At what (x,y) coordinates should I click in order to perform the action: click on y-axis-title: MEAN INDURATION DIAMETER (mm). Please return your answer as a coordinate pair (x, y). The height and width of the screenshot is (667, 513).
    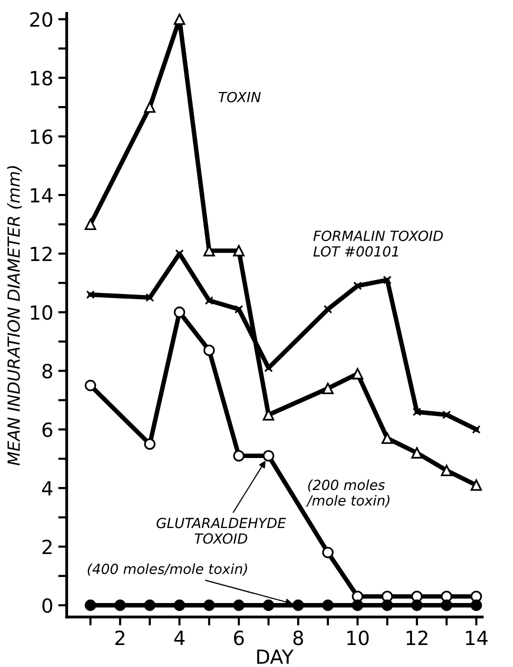
    Looking at the image, I should click on (14, 316).